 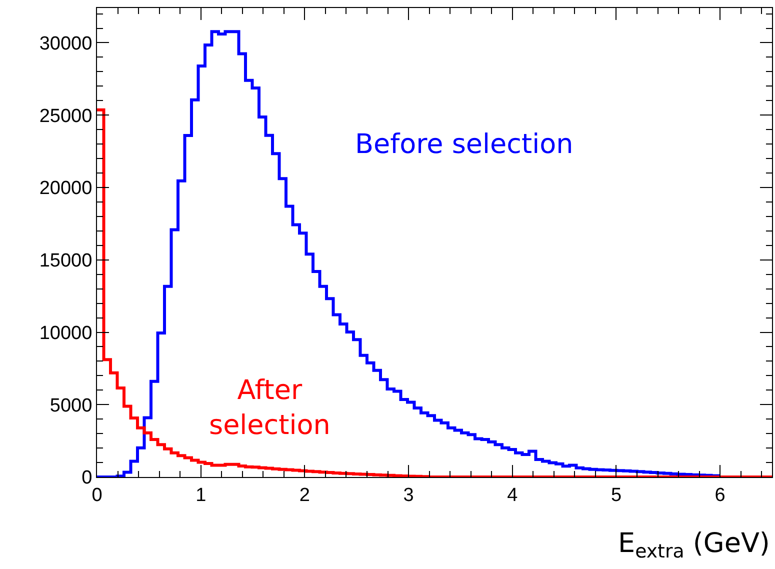 What do you see at coordinates (464, 144) in the screenshot?
I see `text: Before selection` at bounding box center [464, 144].